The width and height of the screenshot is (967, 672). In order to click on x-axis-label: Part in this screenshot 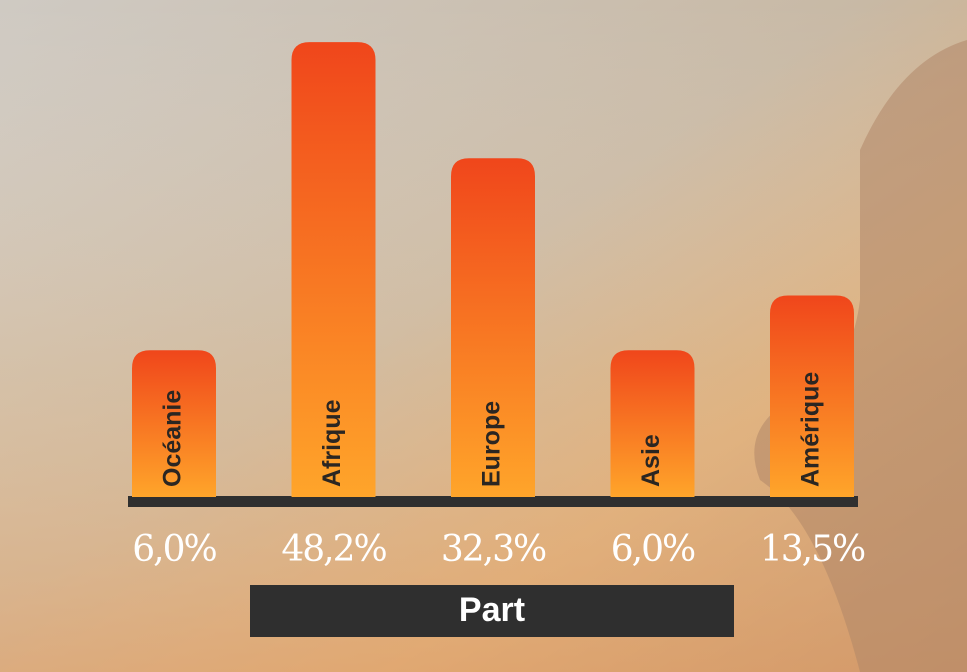, I will do `click(492, 610)`.